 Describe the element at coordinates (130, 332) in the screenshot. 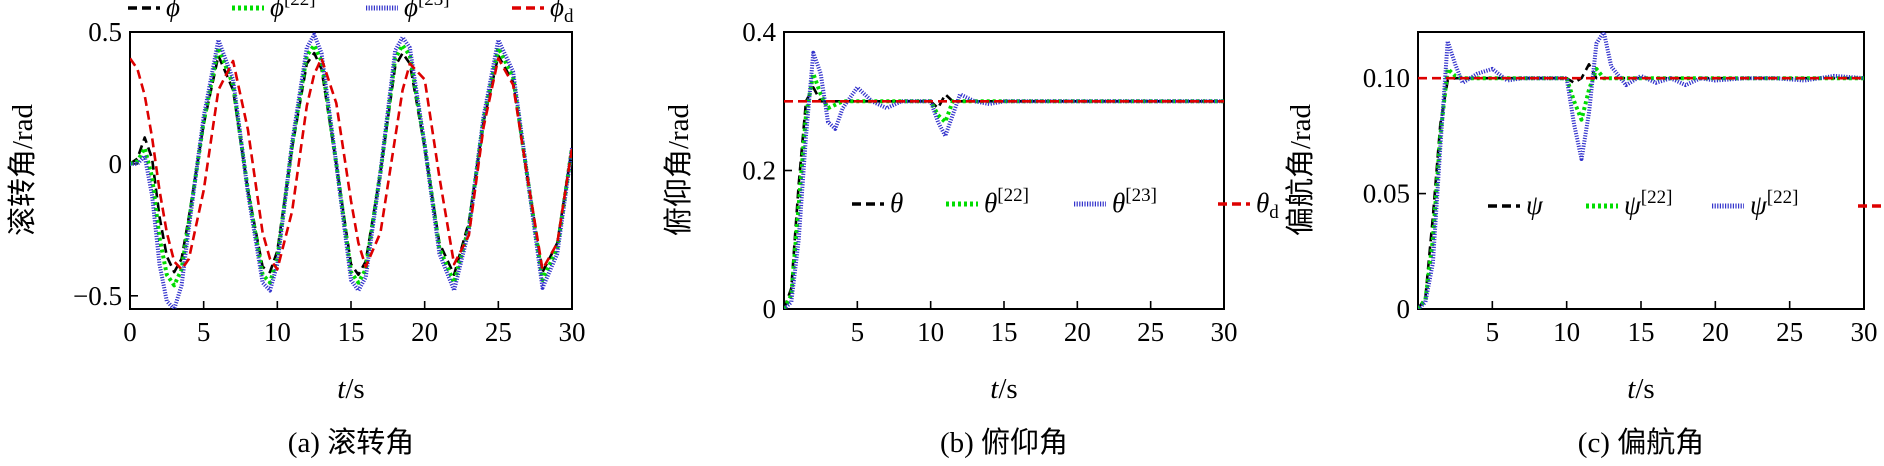

I see `x-tick-label: 0` at that location.